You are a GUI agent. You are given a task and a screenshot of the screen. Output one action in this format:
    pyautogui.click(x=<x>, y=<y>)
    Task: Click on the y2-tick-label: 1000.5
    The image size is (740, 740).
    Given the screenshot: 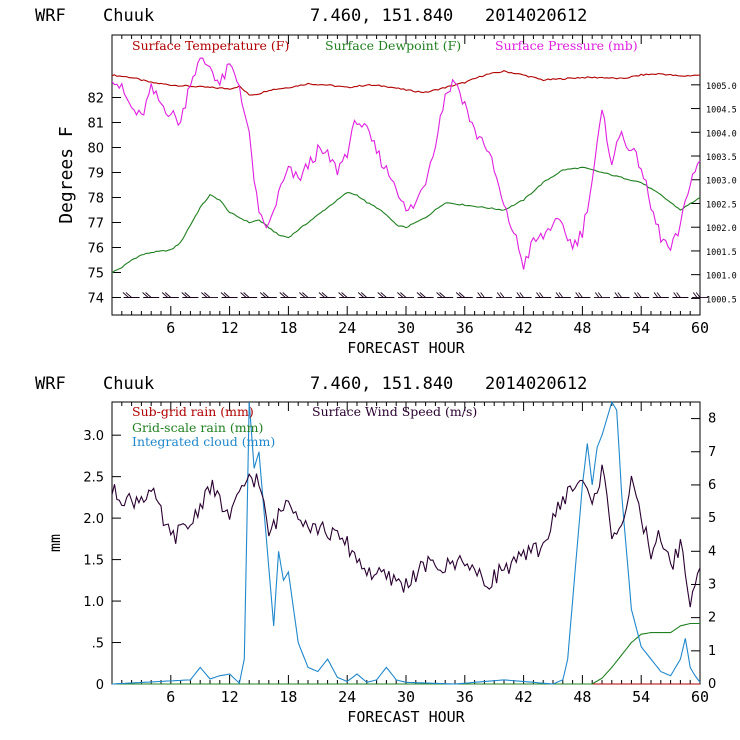 What is the action you would take?
    pyautogui.click(x=721, y=300)
    